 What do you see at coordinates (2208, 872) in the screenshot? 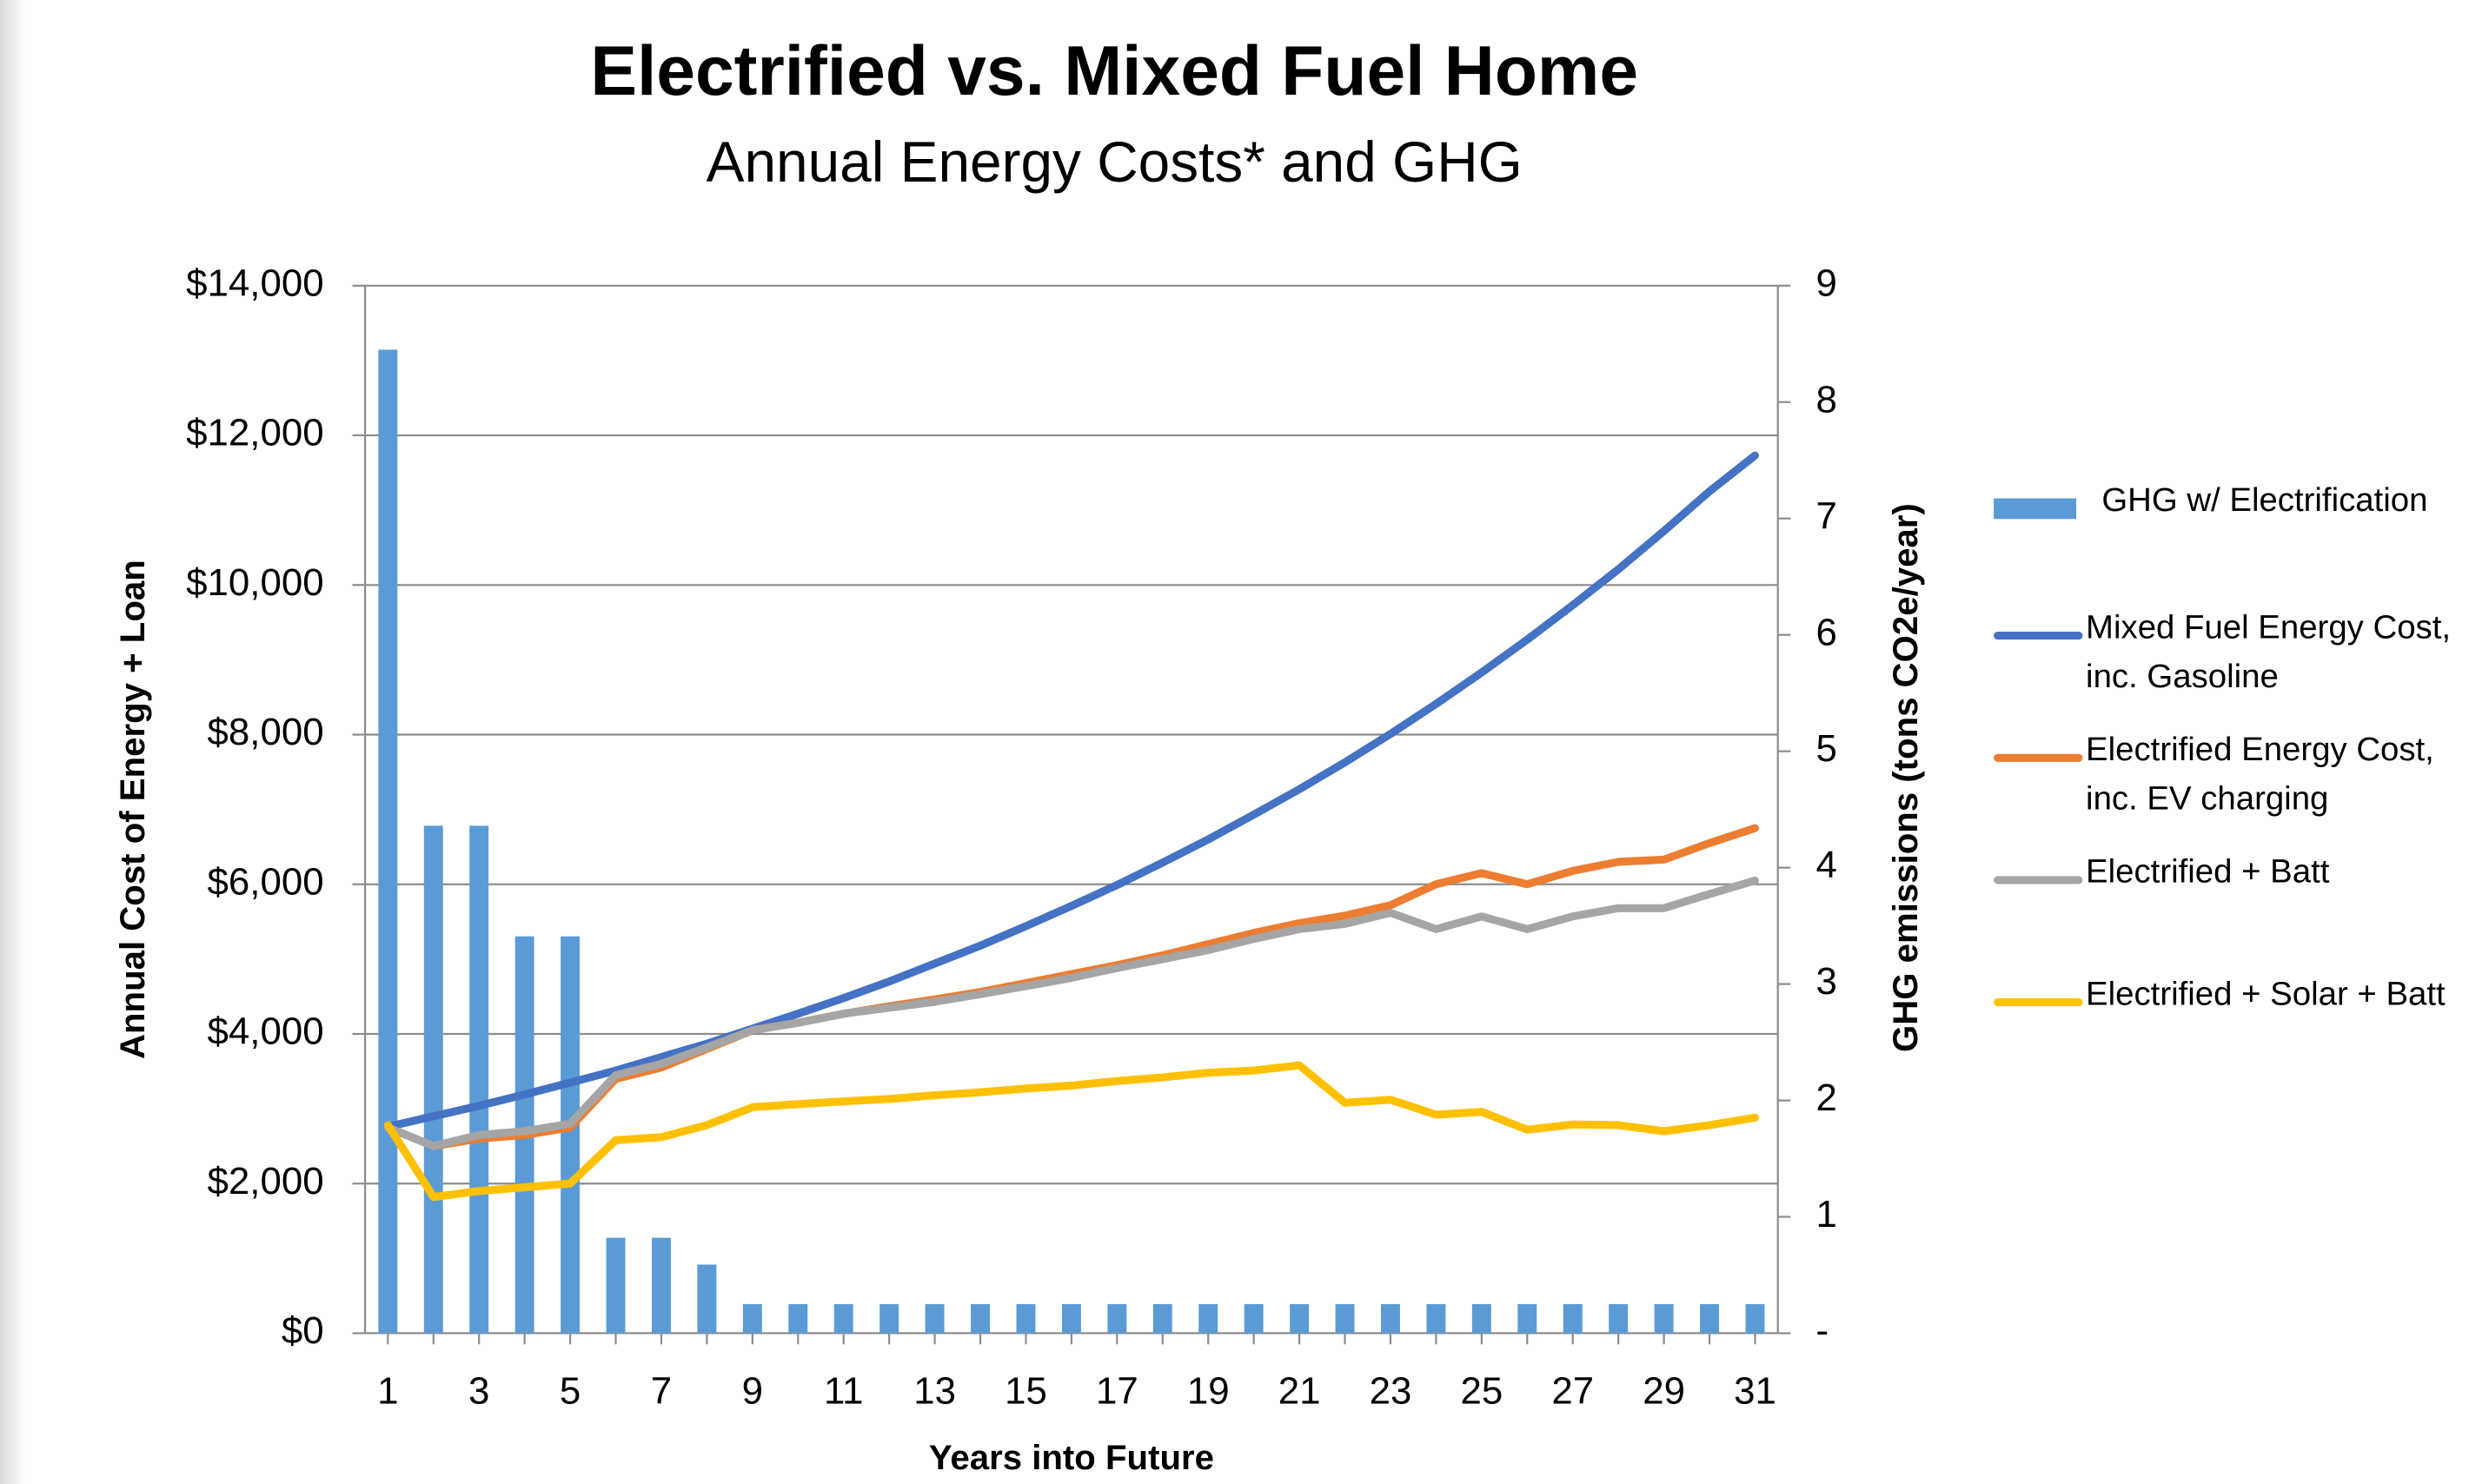
I see `legend-label: Electrified + Batt` at bounding box center [2208, 872].